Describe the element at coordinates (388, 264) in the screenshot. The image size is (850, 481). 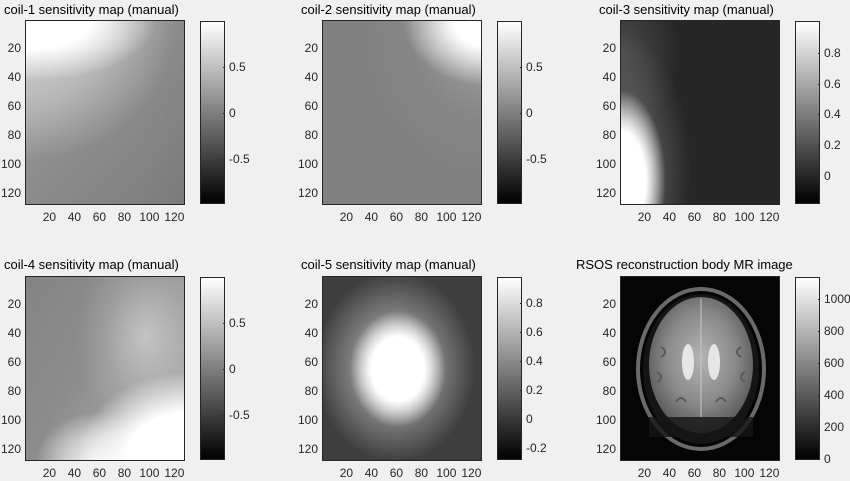
I see `coil-5-title: coil-5 sensitivity map (manual)` at that location.